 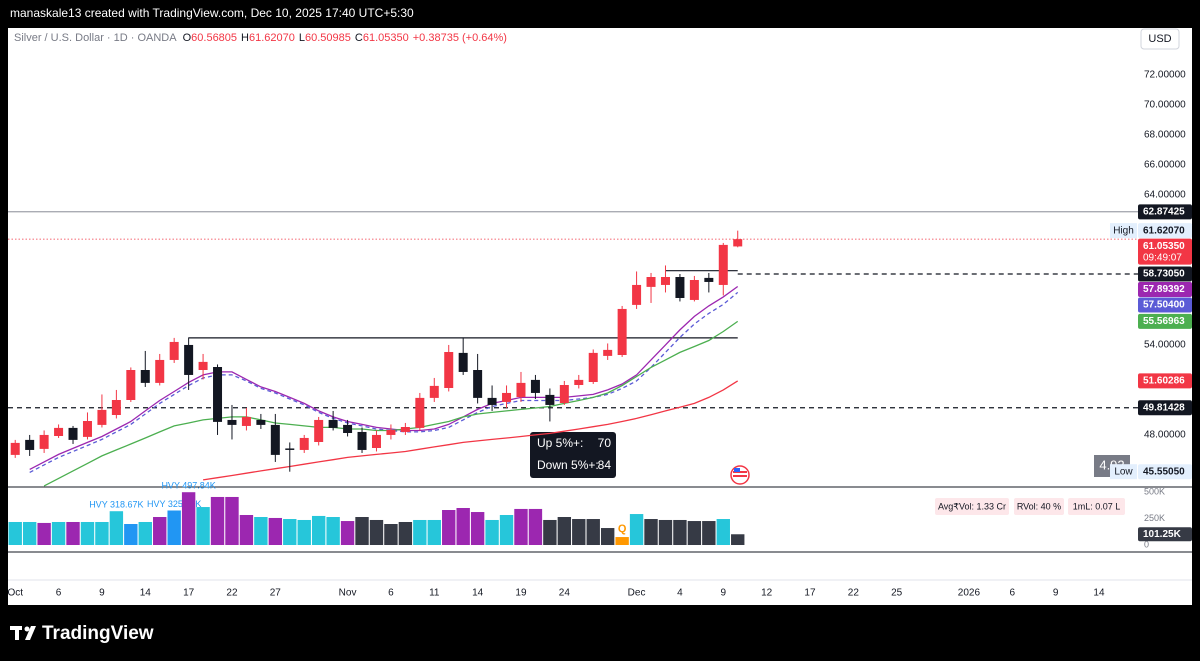 I want to click on x-tick-label: 4, so click(x=680, y=593).